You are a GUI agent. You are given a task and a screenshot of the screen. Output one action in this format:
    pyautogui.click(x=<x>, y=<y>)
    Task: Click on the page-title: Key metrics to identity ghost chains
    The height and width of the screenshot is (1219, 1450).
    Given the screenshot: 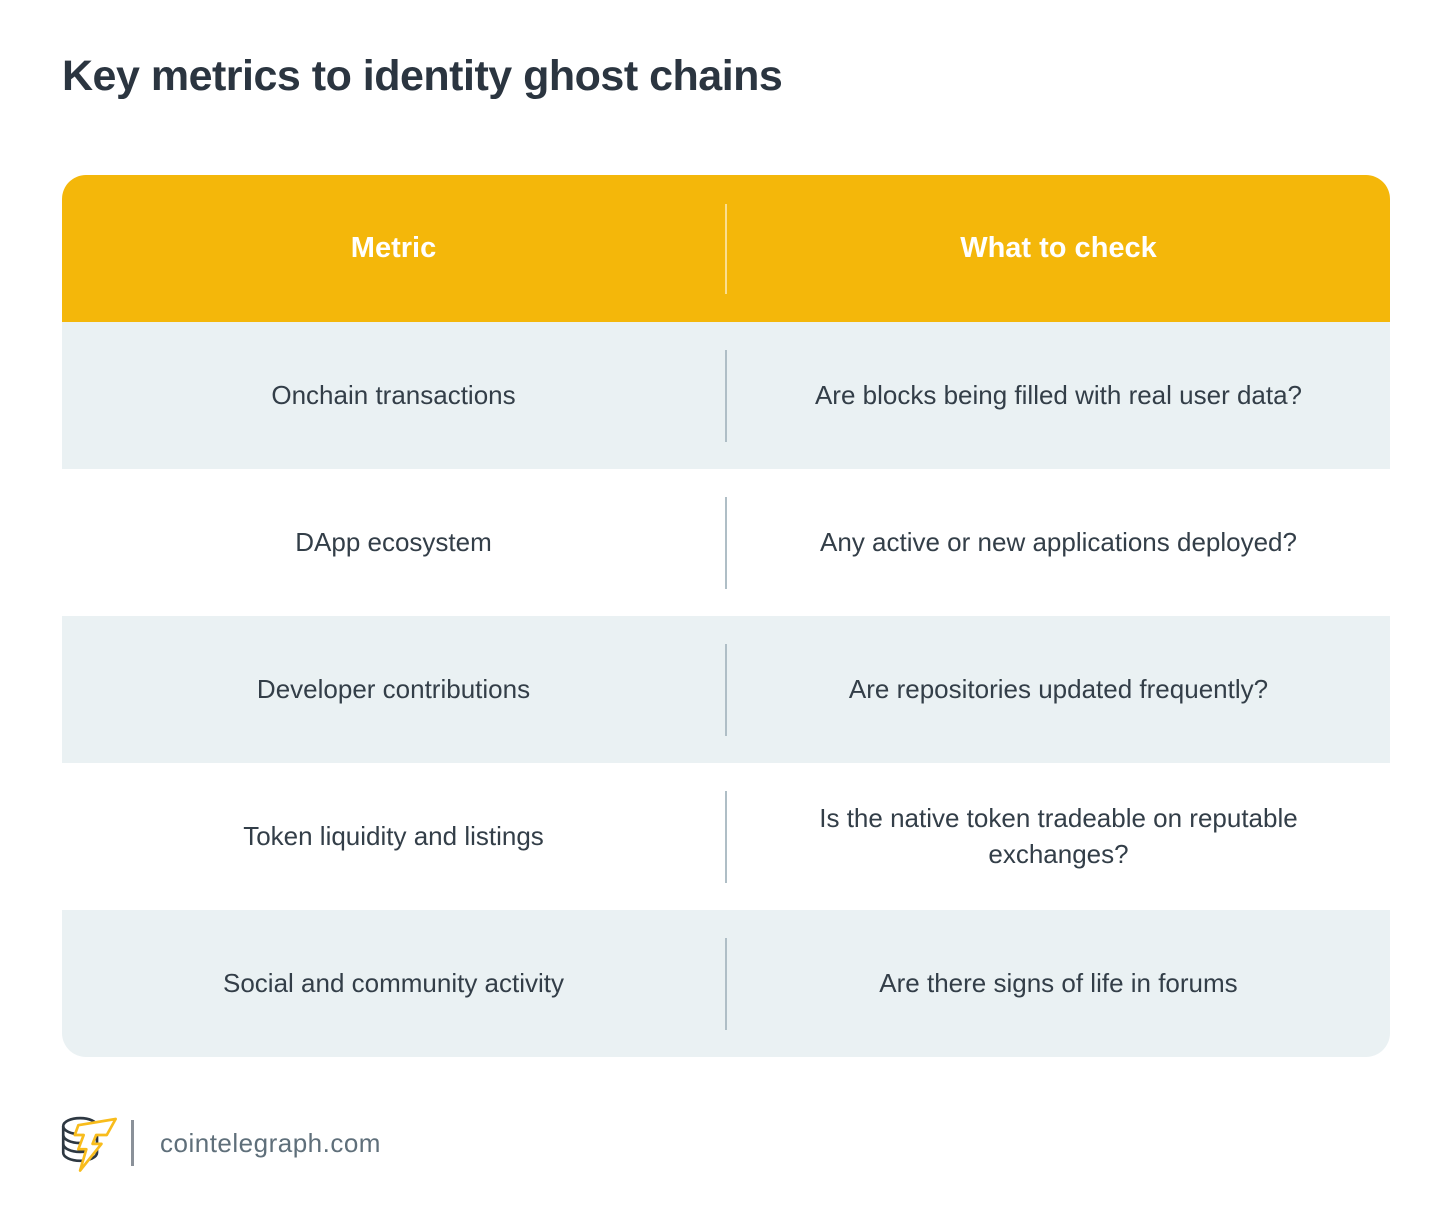 What is the action you would take?
    pyautogui.click(x=422, y=76)
    